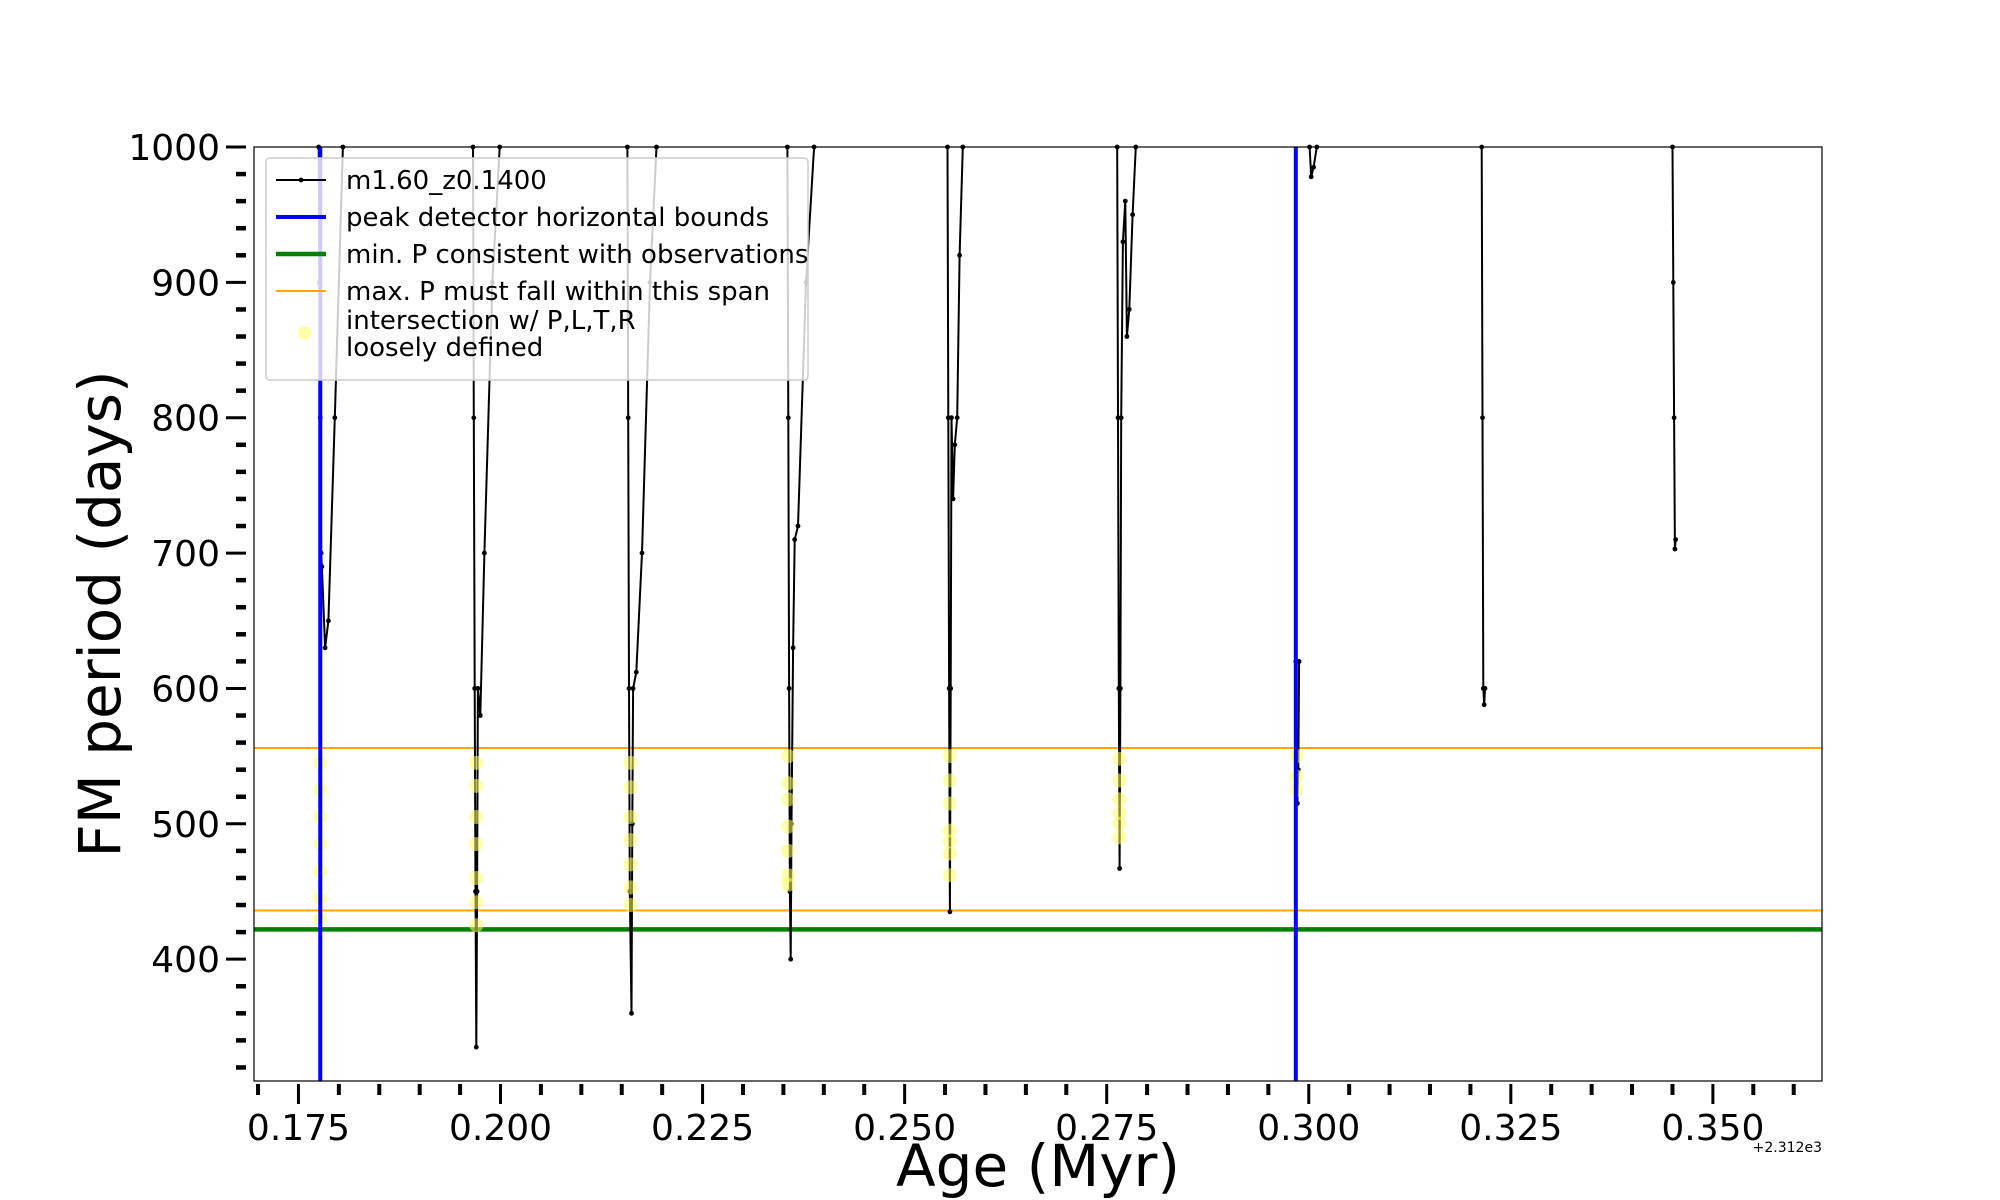  Describe the element at coordinates (185, 689) in the screenshot. I see `y-tick-label: 600` at that location.